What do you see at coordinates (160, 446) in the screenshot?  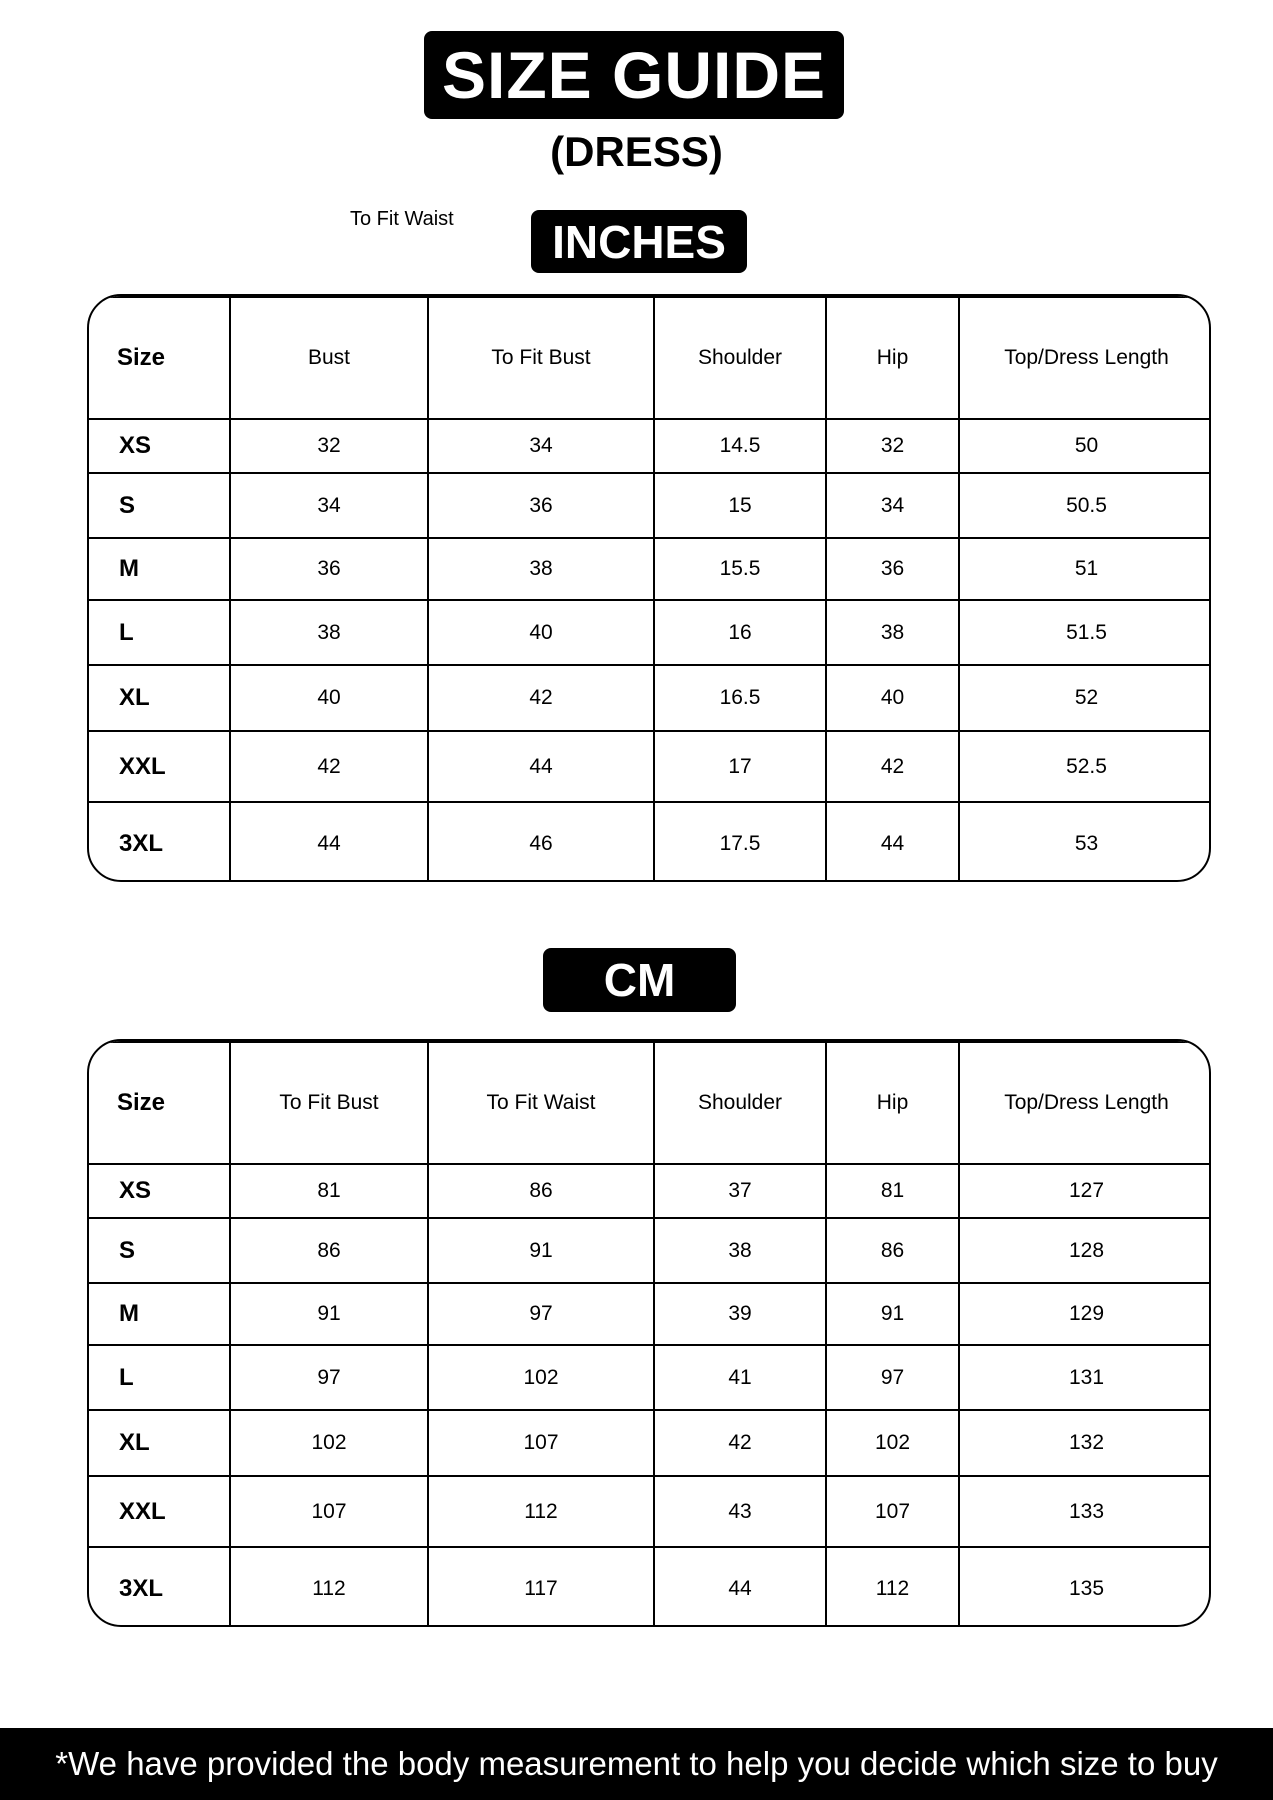 I see `size-cell: XS` at bounding box center [160, 446].